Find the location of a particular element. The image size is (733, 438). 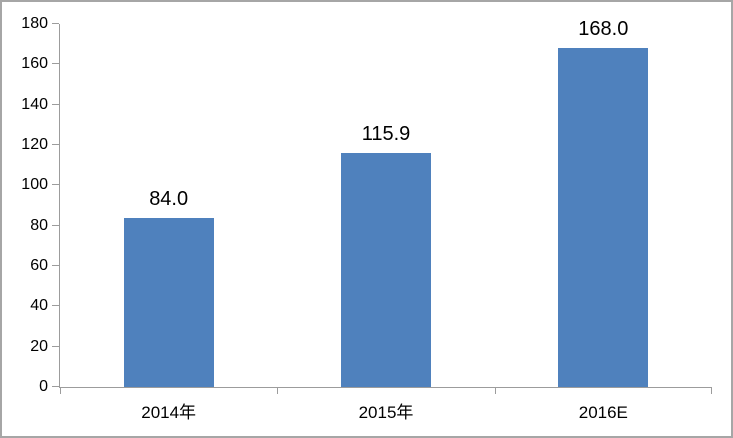

y-axis-tick-label: 160 is located at coordinates (34, 64).